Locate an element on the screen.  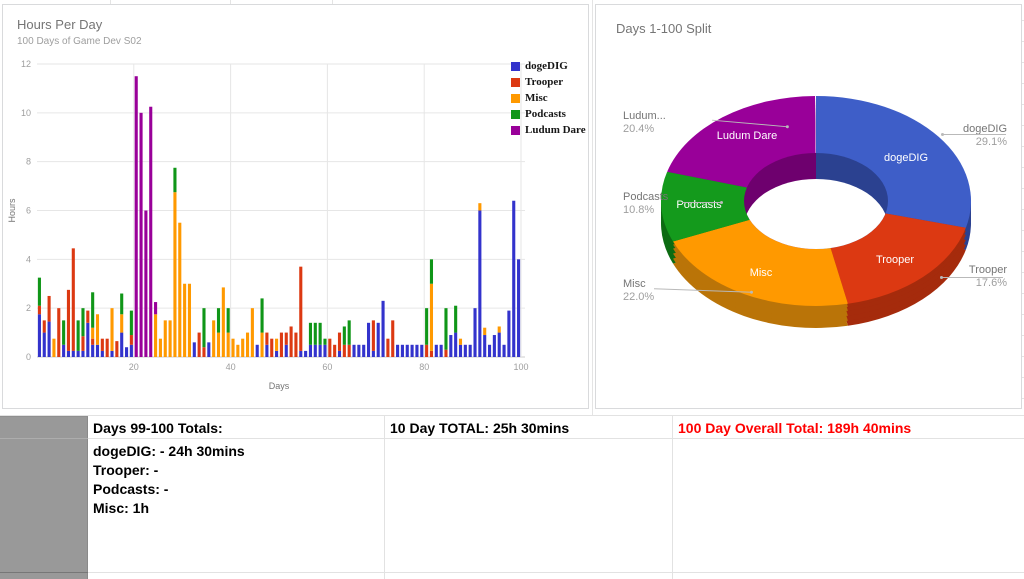
bar-chart-subtitle: 100 Days of Game Dev S02 is located at coordinates (79, 41).